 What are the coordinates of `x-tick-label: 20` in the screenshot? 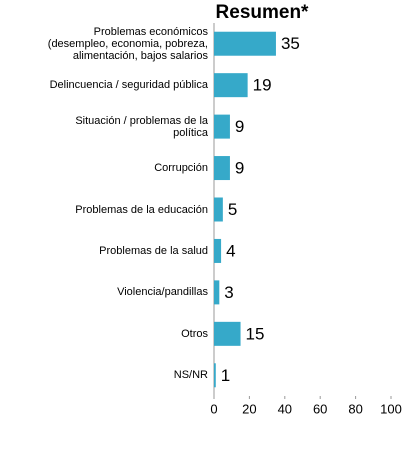 It's located at (249, 408).